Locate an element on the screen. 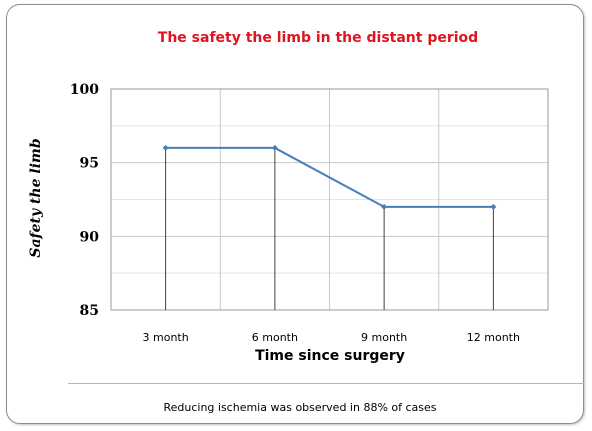 This screenshot has width=592, height=431. footer-divider is located at coordinates (326, 383).